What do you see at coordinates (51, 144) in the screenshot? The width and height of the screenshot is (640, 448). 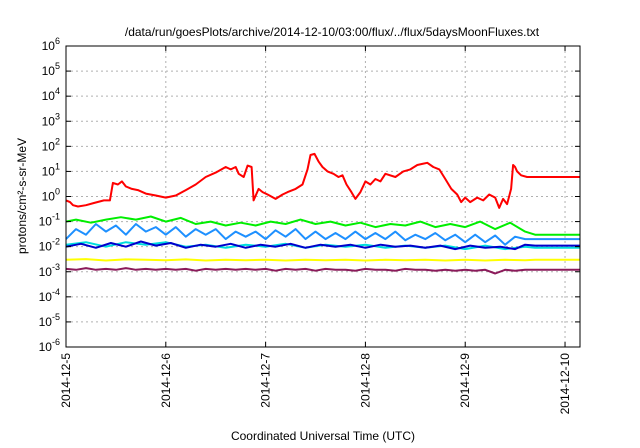 I see `y-tick-label: 10²` at bounding box center [51, 144].